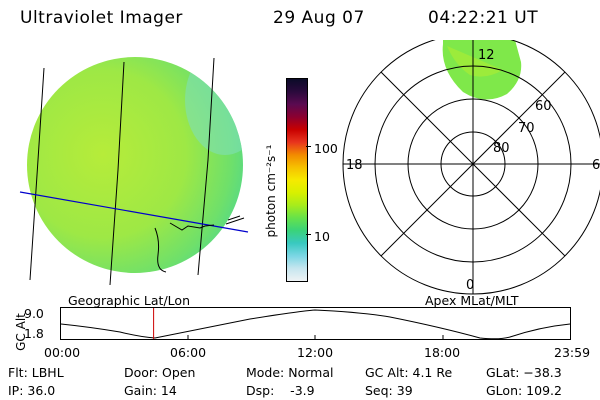 This screenshot has width=600, height=400. What do you see at coordinates (389, 390) in the screenshot?
I see `seq-label: Seq: 39` at bounding box center [389, 390].